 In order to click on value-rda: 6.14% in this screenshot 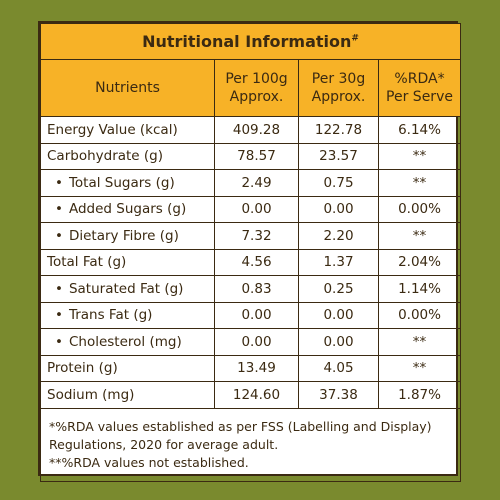, I will do `click(419, 130)`.